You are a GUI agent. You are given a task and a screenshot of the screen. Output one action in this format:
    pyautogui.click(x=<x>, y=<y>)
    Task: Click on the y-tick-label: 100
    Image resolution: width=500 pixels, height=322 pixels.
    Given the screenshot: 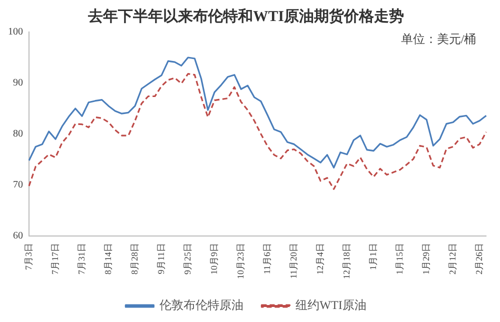 What is the action you would take?
    pyautogui.click(x=15, y=32)
    